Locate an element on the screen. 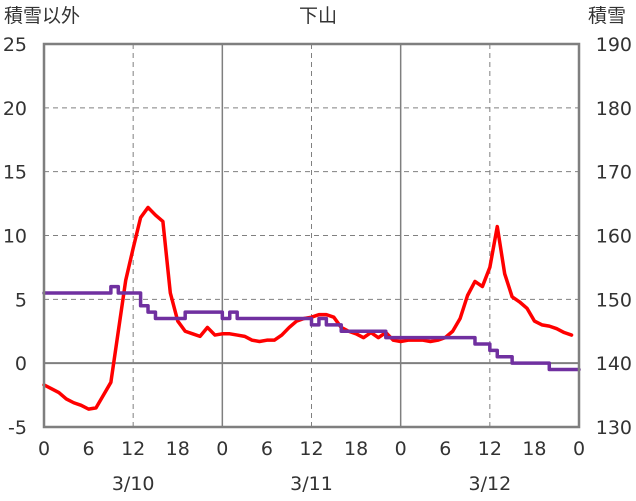 This screenshot has width=636, height=501. left-axis-ticks: 25 20 15 10 5 0 -5 is located at coordinates (15, 236).